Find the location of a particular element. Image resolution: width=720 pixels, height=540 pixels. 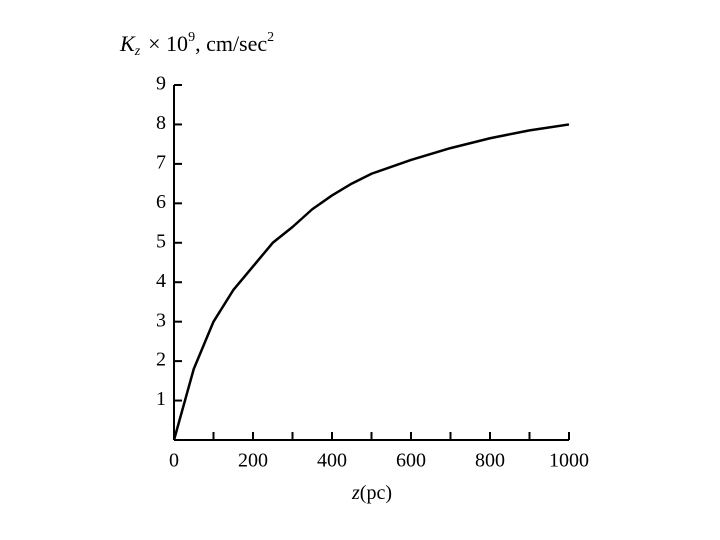

y-tick-label: 6 is located at coordinates (161, 202).